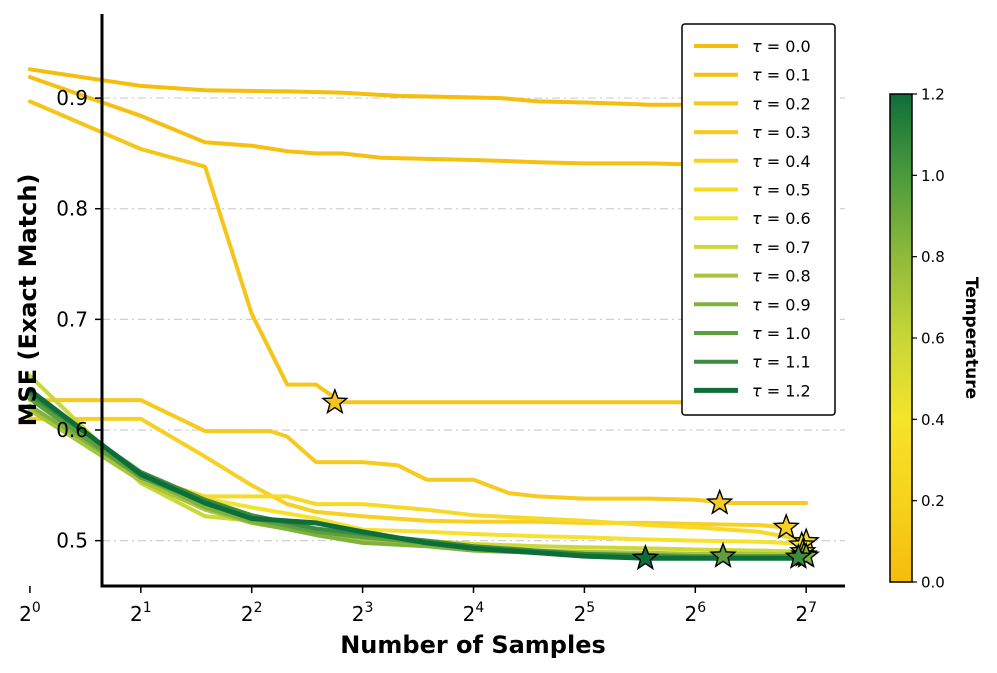 The width and height of the screenshot is (997, 673). What do you see at coordinates (781, 276) in the screenshot?
I see `legend-label: τ = 0.8` at bounding box center [781, 276].